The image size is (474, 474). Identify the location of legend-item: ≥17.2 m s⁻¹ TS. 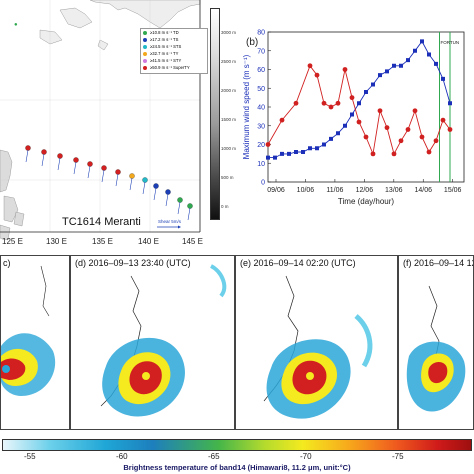
(174, 39).